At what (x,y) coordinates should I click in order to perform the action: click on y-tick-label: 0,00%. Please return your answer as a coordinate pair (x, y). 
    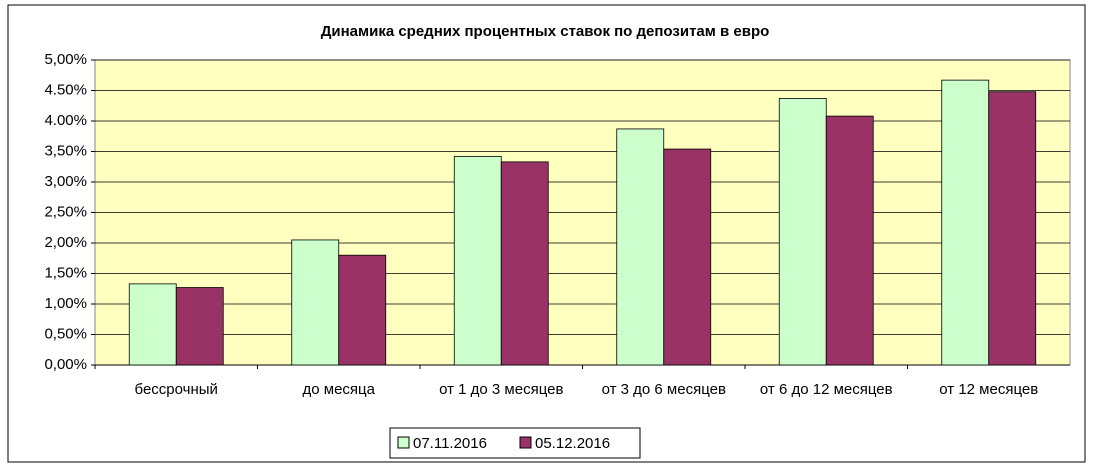
    Looking at the image, I should click on (65, 364).